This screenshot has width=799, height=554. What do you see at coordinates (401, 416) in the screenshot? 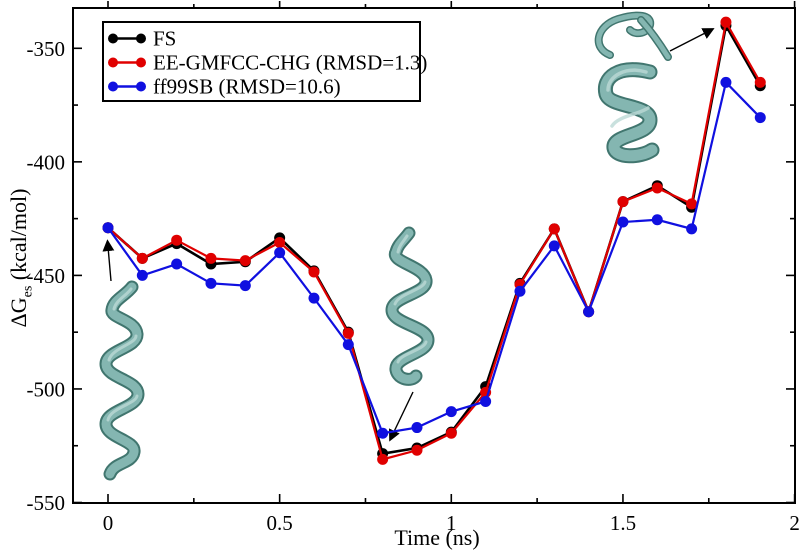
I see `annotation-arrow-minimum-frame` at bounding box center [401, 416].